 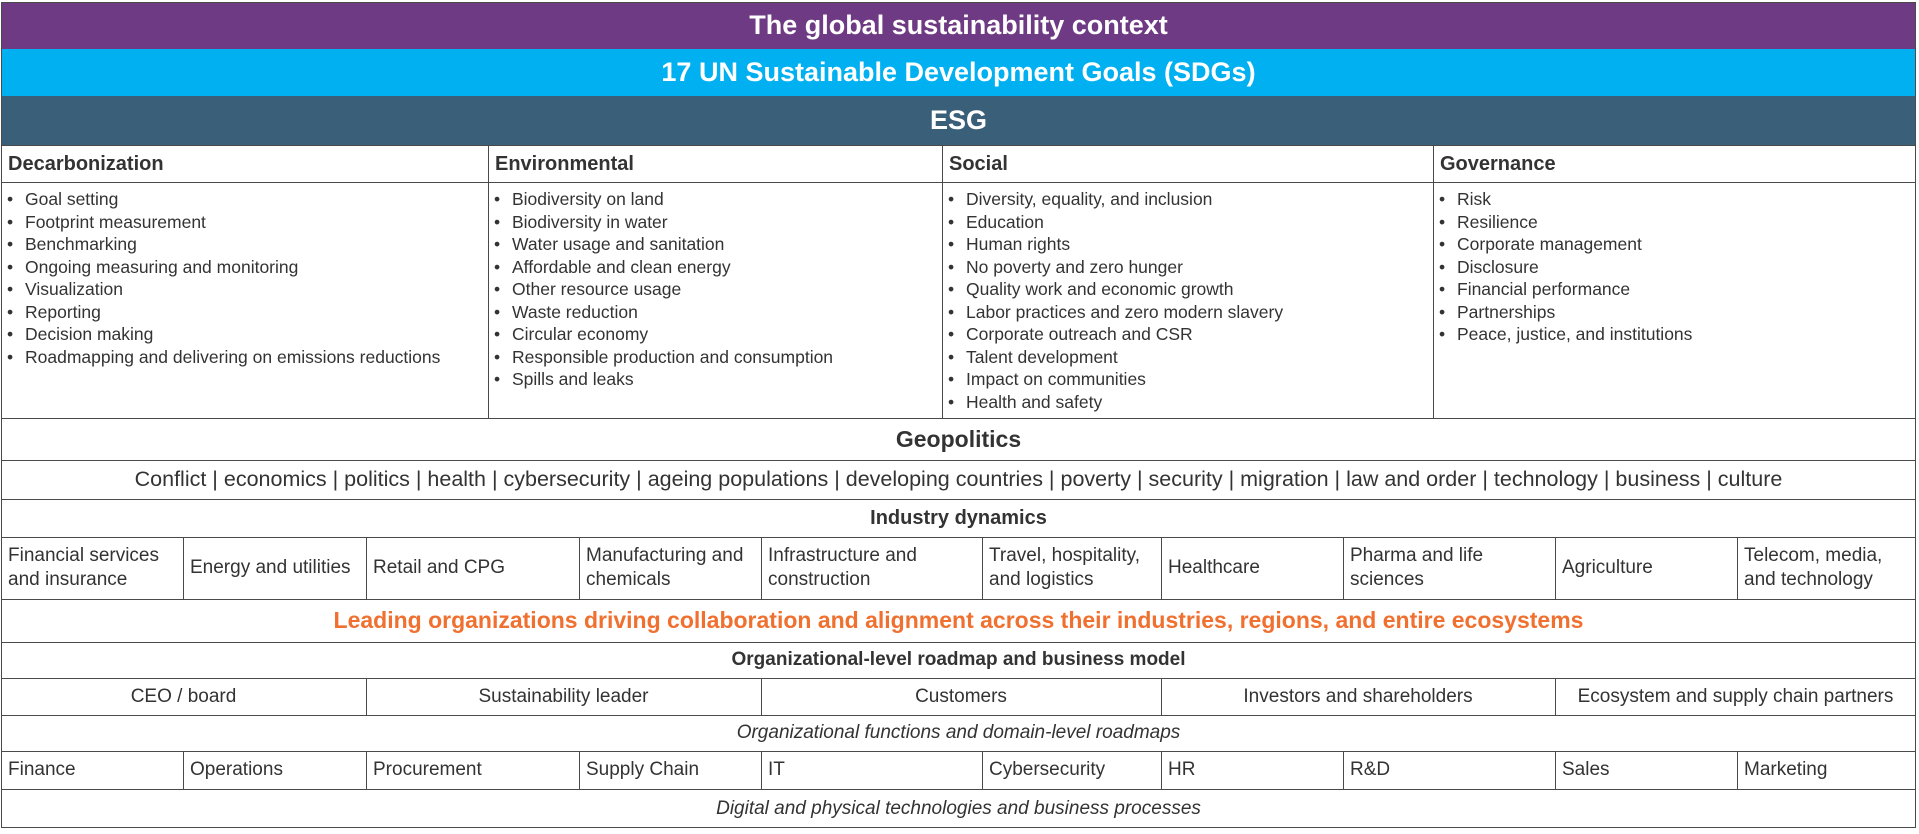 I want to click on function-label: R&D, so click(x=1370, y=769).